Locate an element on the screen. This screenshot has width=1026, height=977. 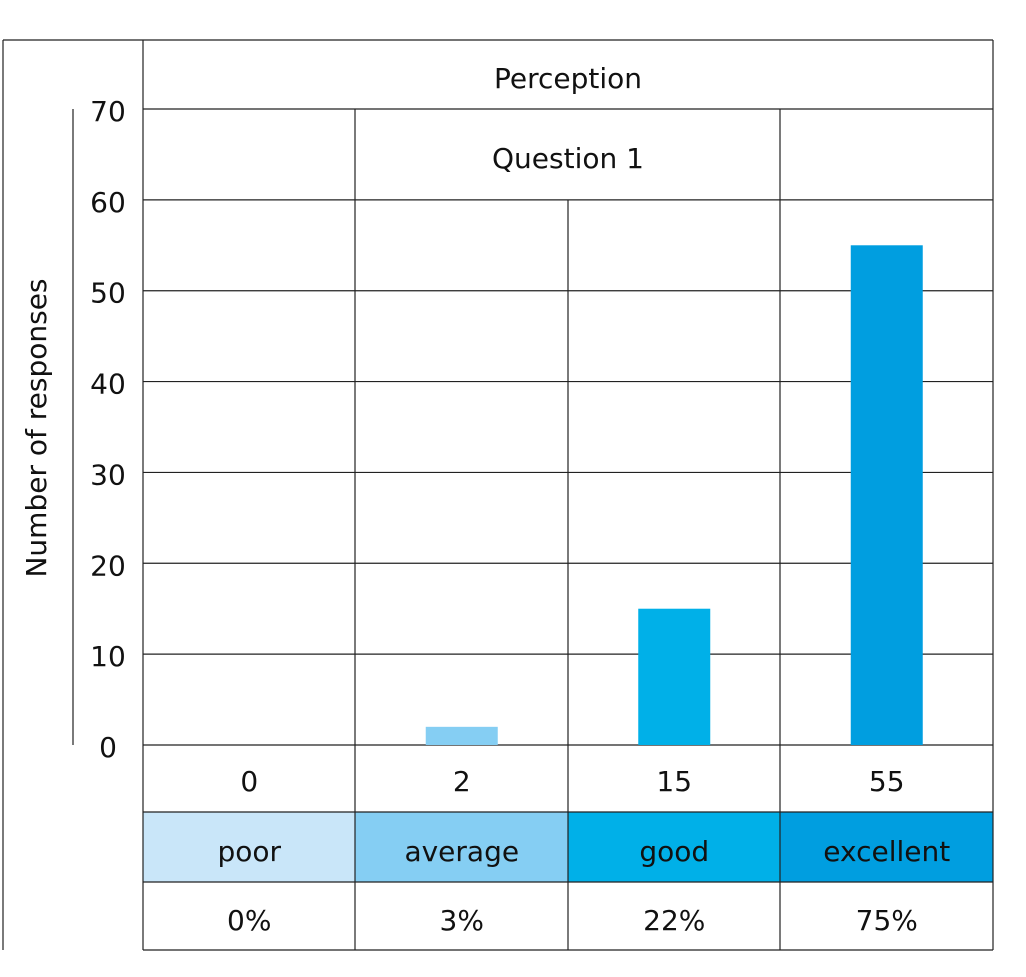
chart-title: Perception is located at coordinates (568, 78).